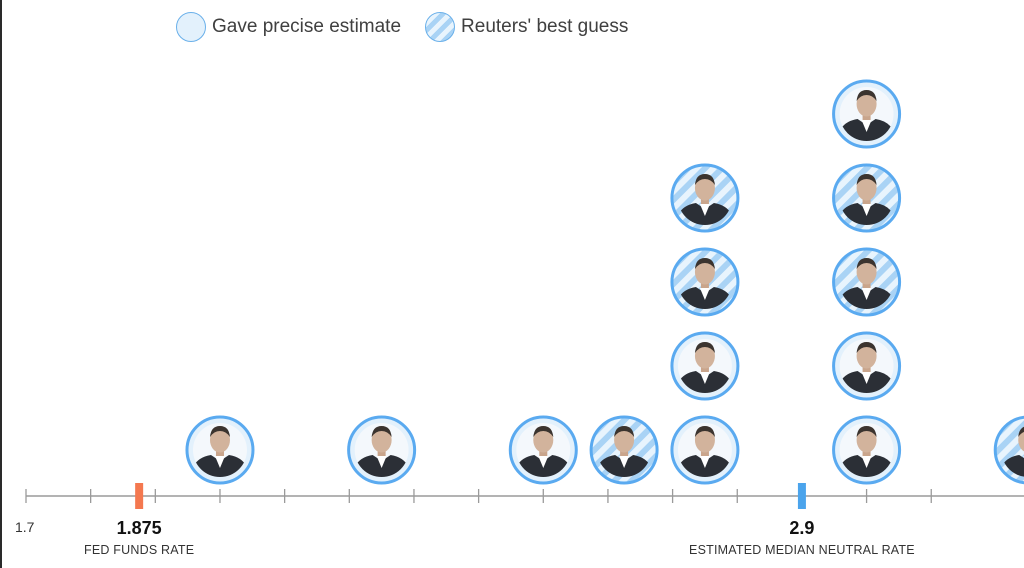 The height and width of the screenshot is (568, 1024). Describe the element at coordinates (801, 496) in the screenshot. I see `median-neutral-rate-marker` at that location.